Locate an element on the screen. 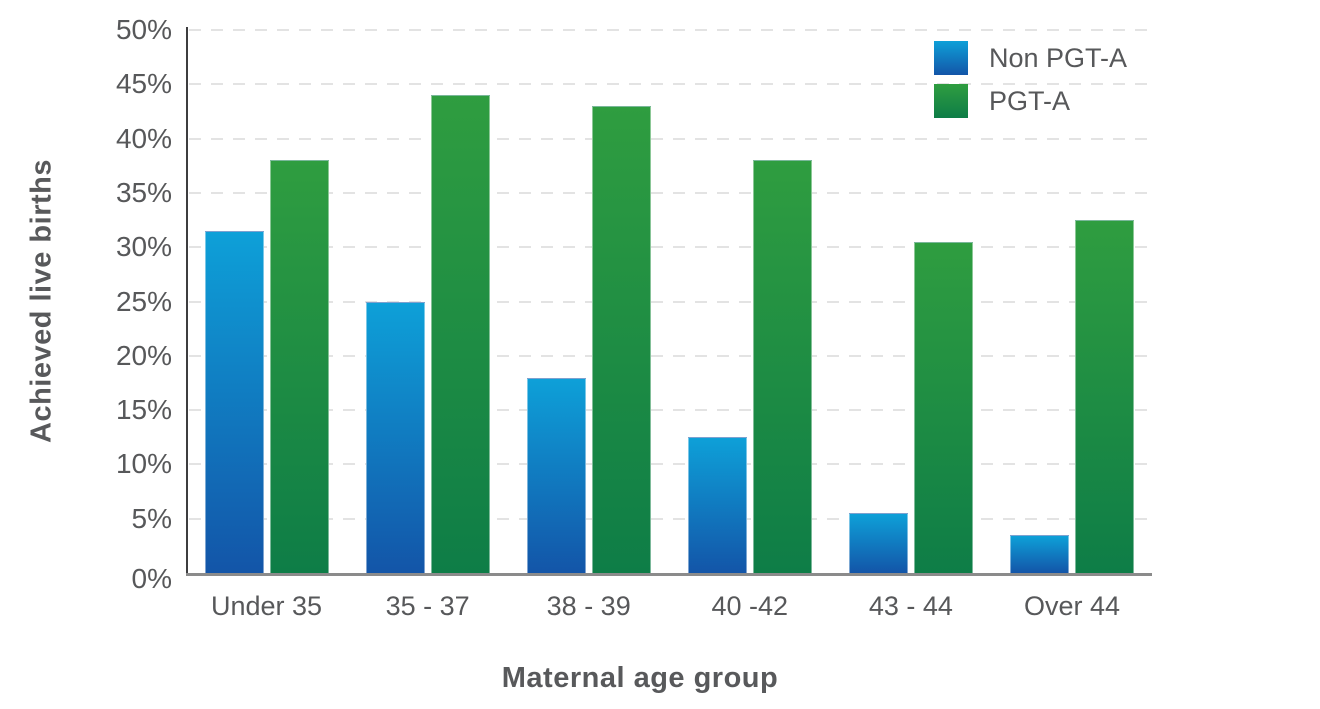 This screenshot has height=709, width=1320. y-tick-50: 50% is located at coordinates (143, 29).